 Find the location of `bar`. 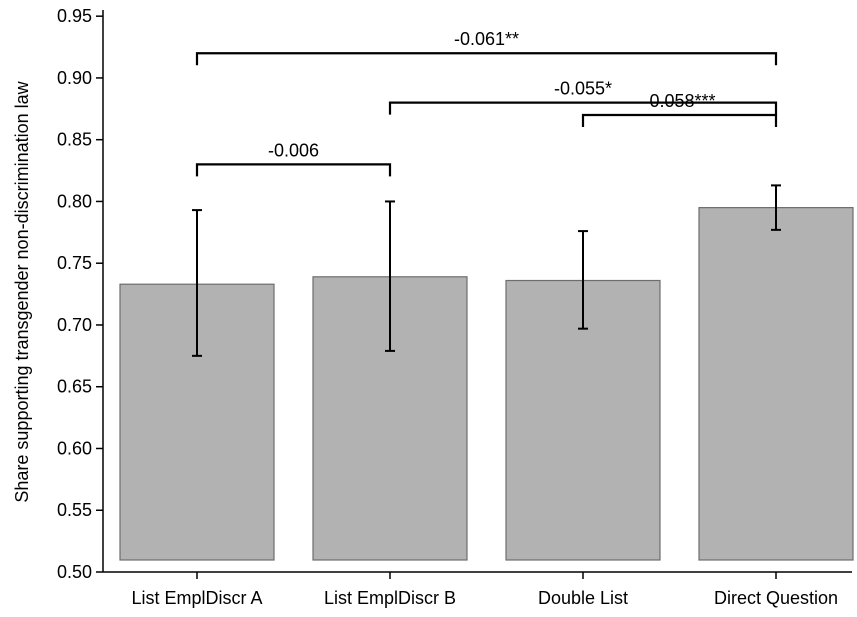

bar is located at coordinates (776, 384).